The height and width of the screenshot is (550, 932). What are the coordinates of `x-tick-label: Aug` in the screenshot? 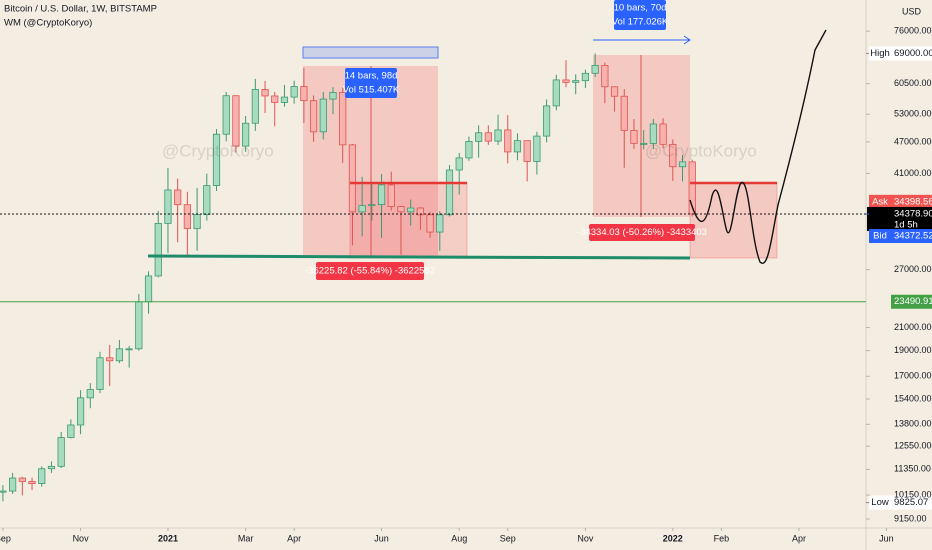 It's located at (459, 538).